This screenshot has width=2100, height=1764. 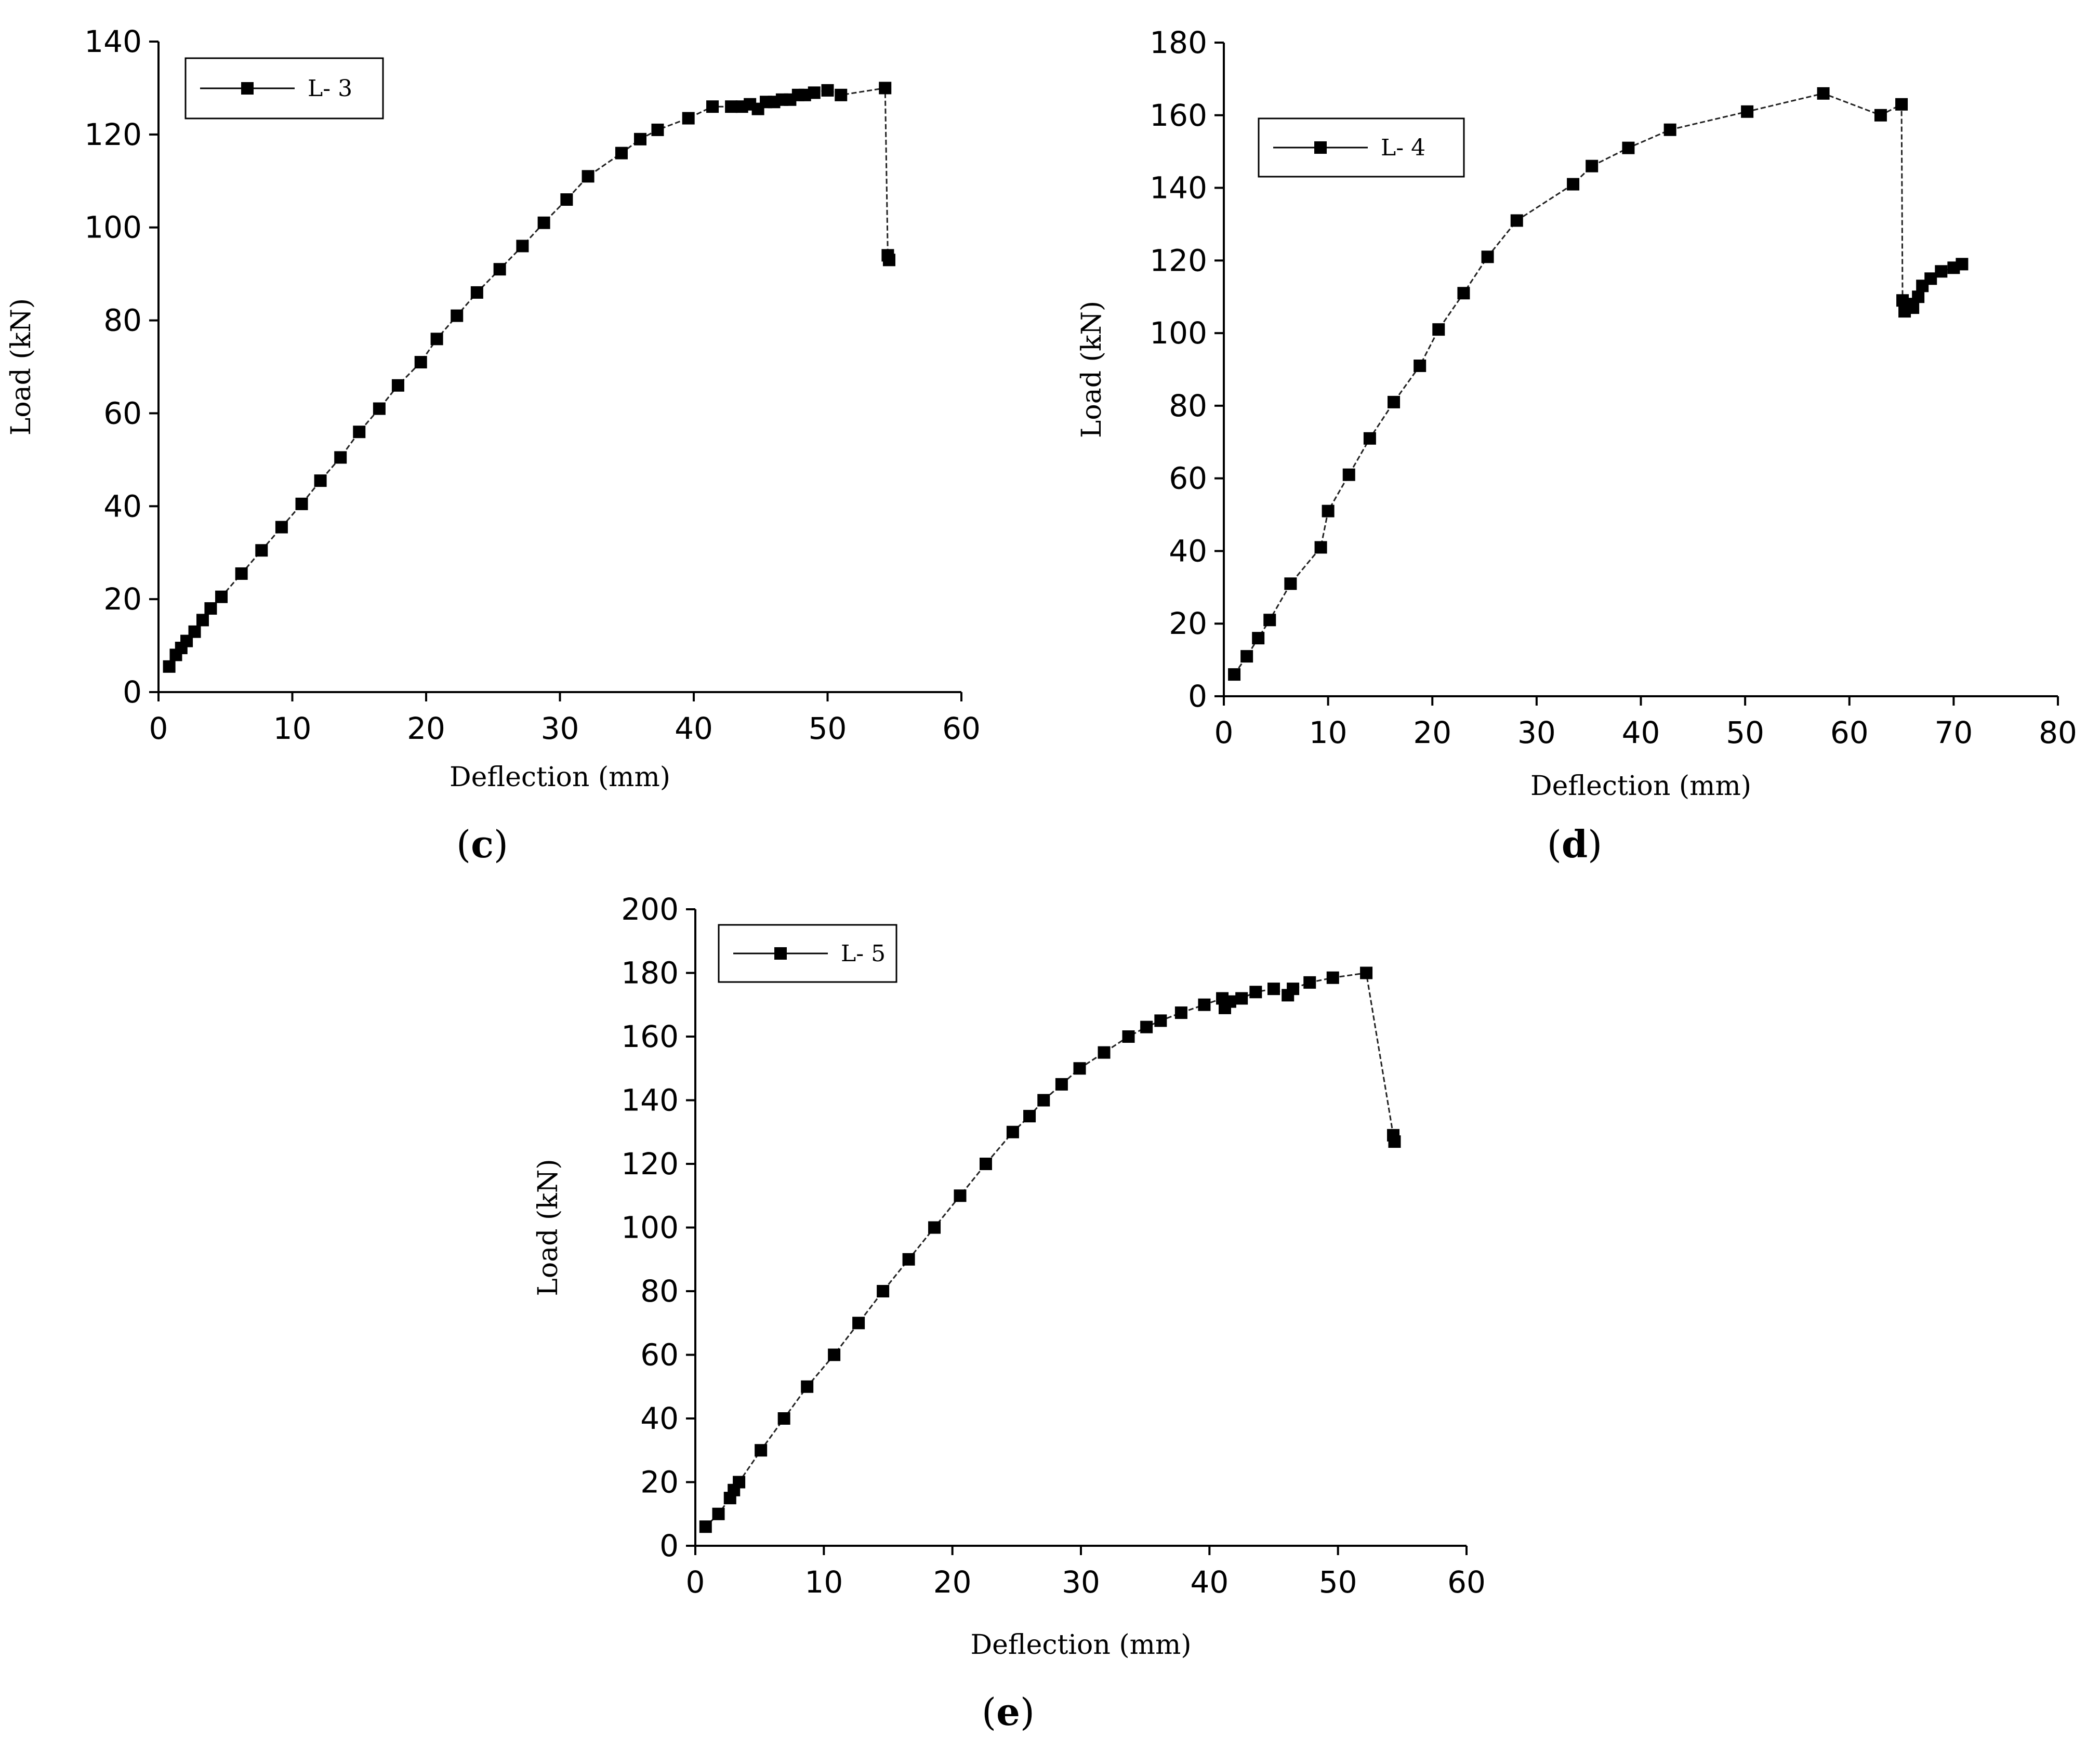 I want to click on x-tick-label: 70, so click(x=1954, y=733).